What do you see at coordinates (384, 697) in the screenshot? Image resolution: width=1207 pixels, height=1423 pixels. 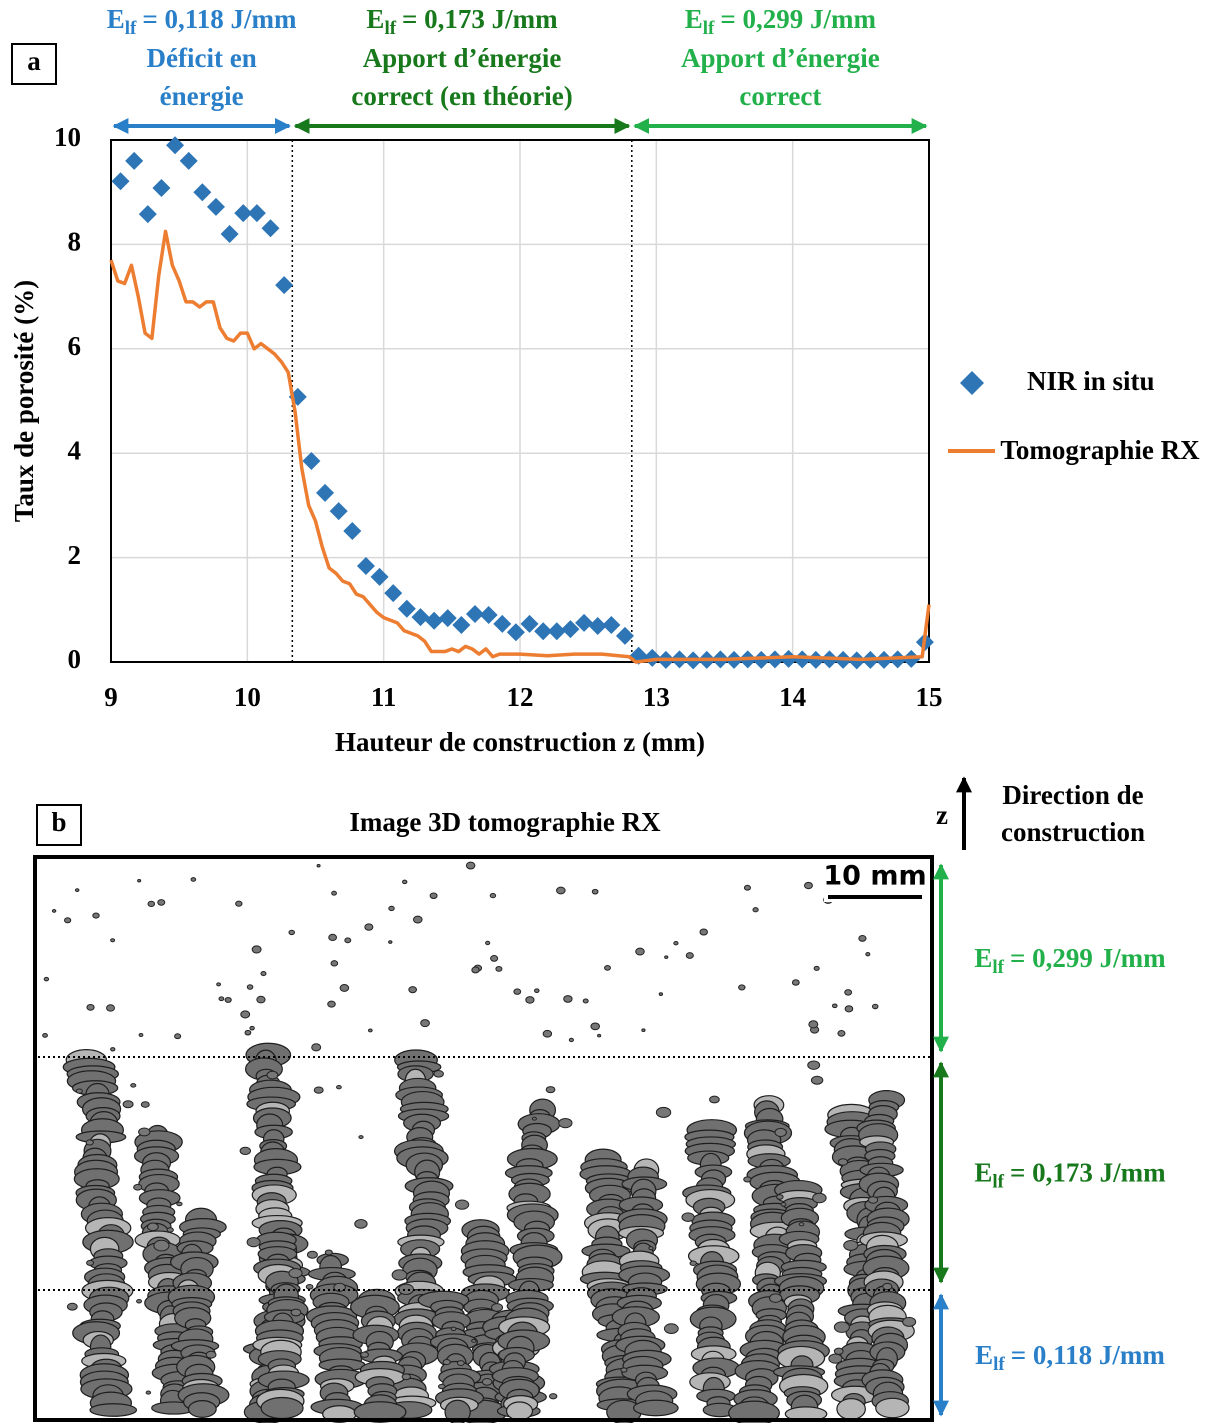 I see `x-tick-label: 11` at bounding box center [384, 697].